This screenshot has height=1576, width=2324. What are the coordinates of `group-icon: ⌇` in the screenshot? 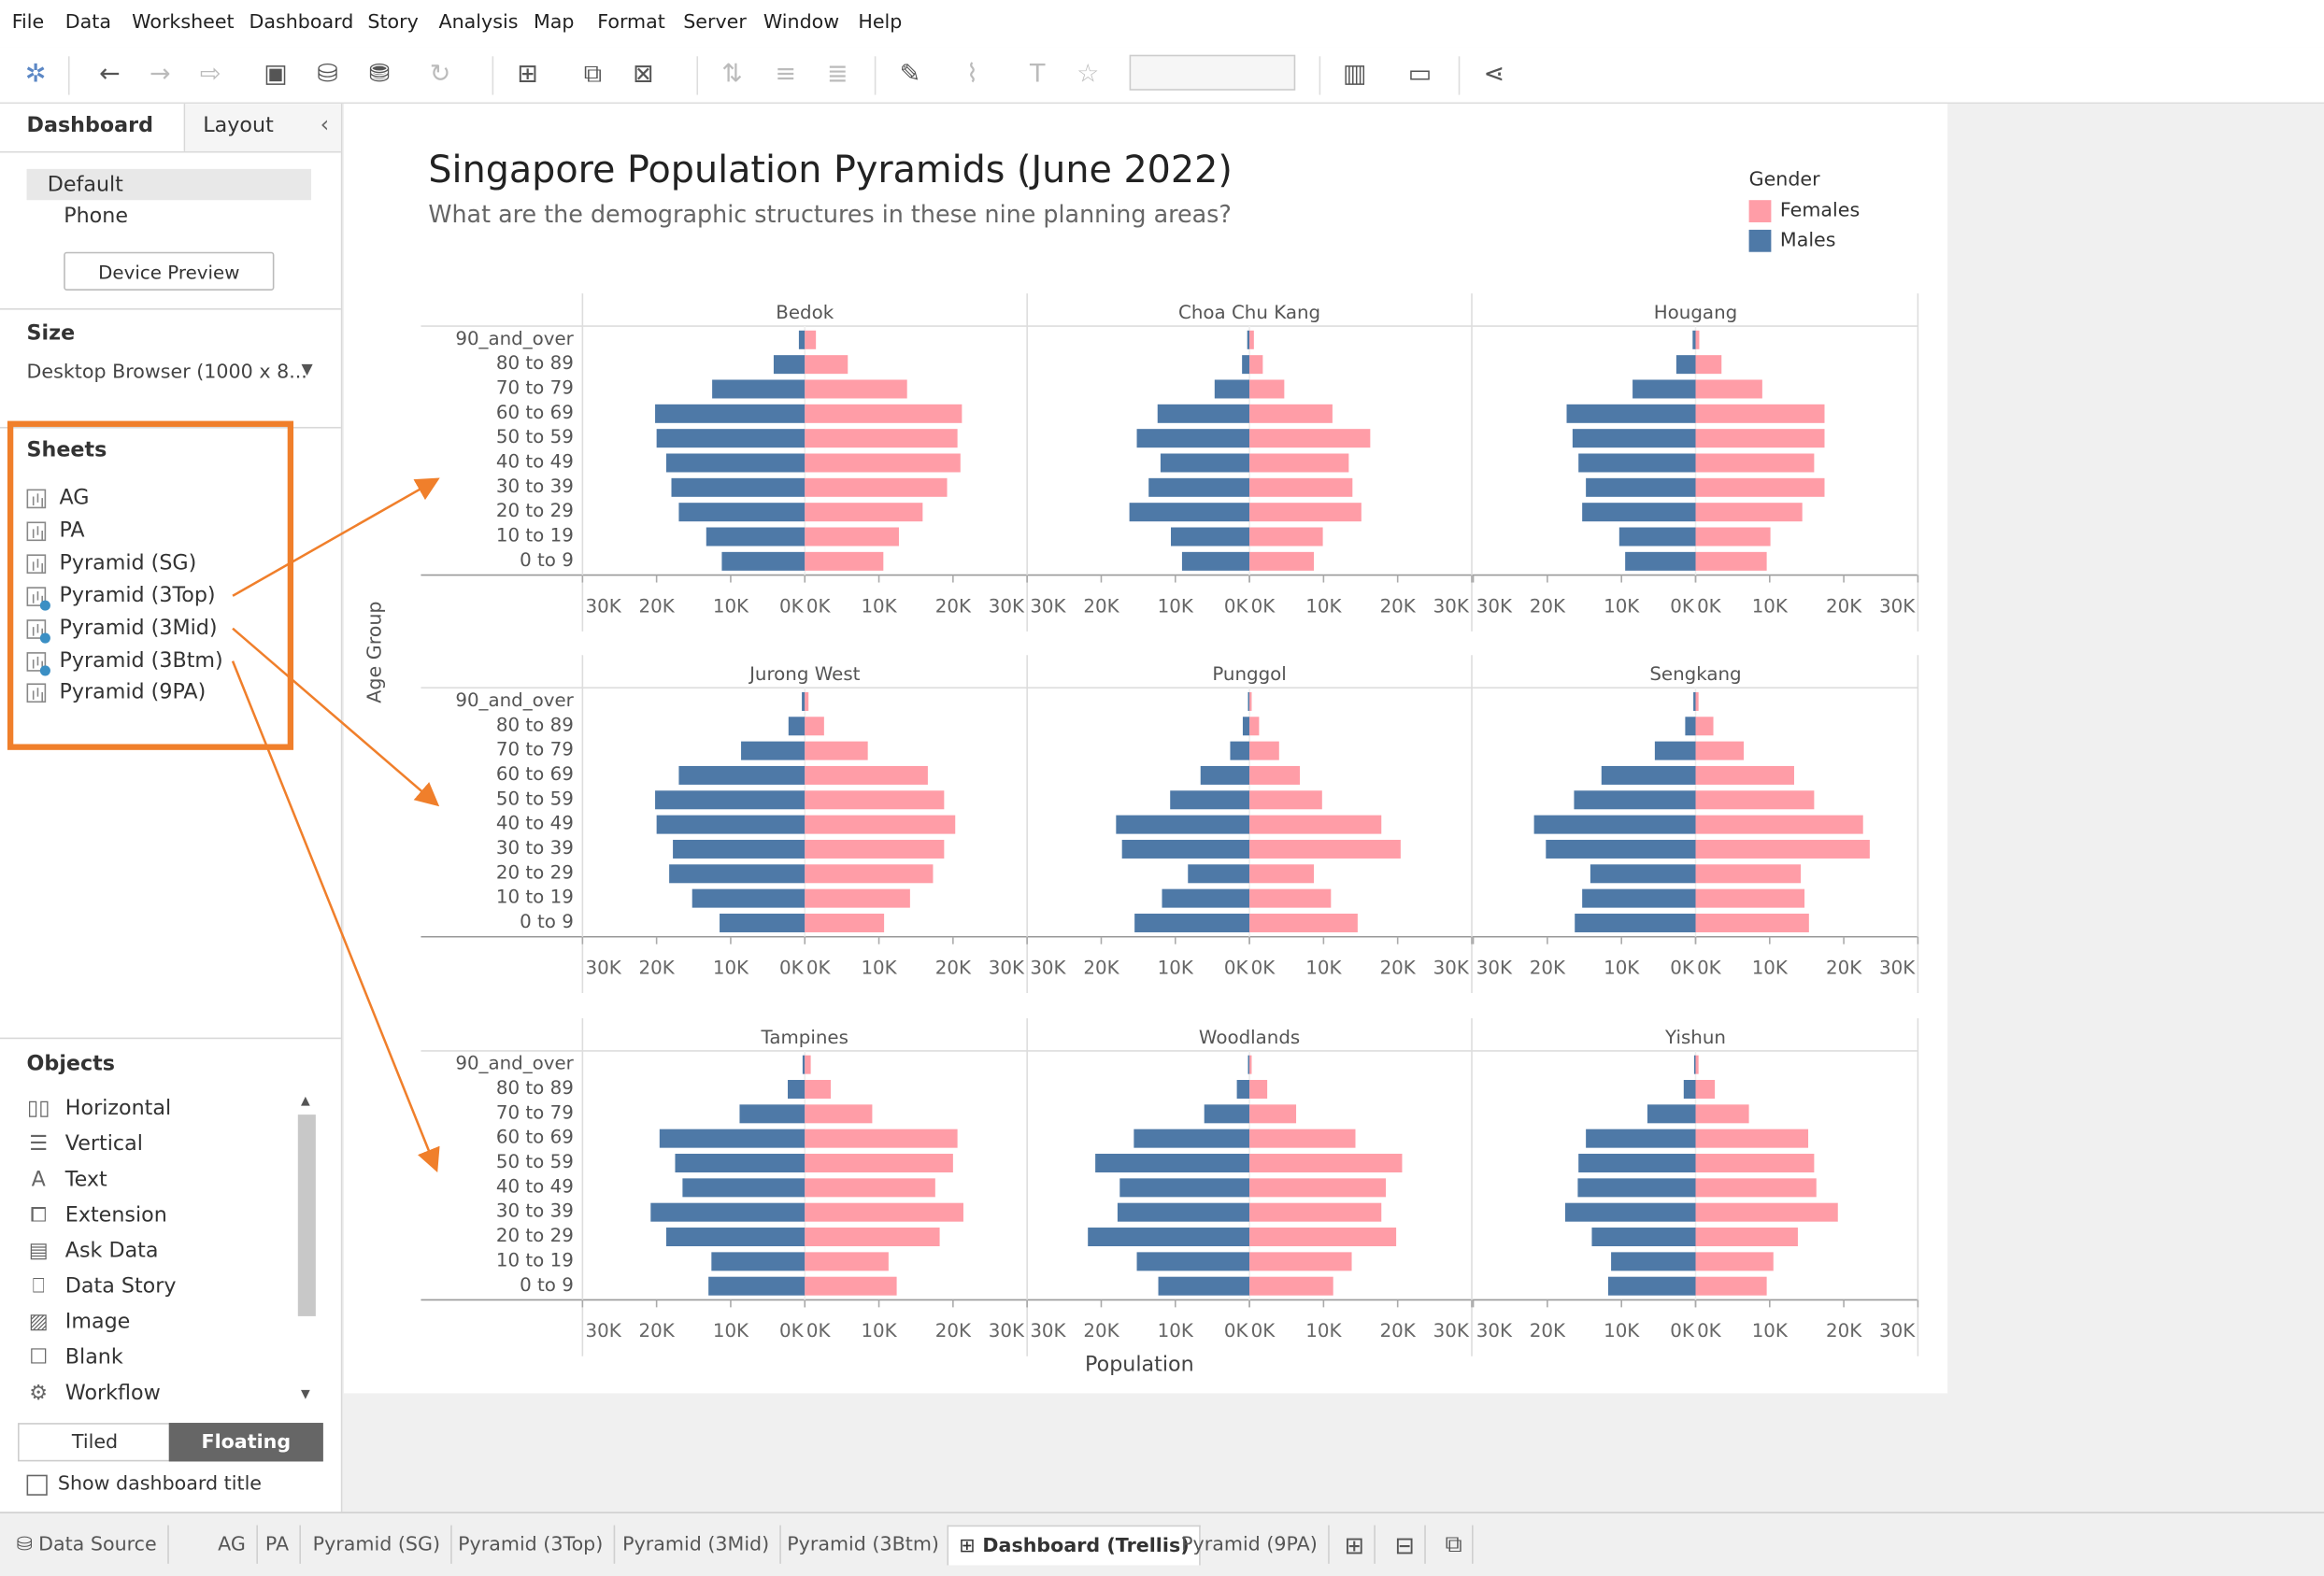 It's located at (972, 74).